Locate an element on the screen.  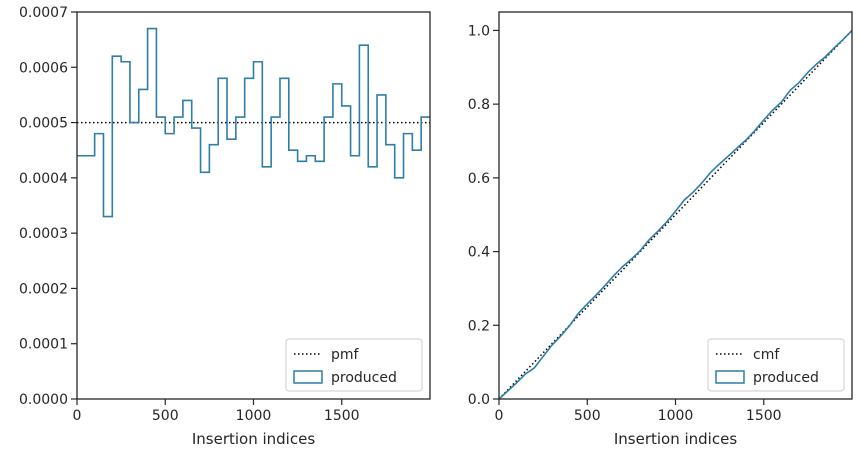
y-tick-label: 0.0002 is located at coordinates (43, 289).